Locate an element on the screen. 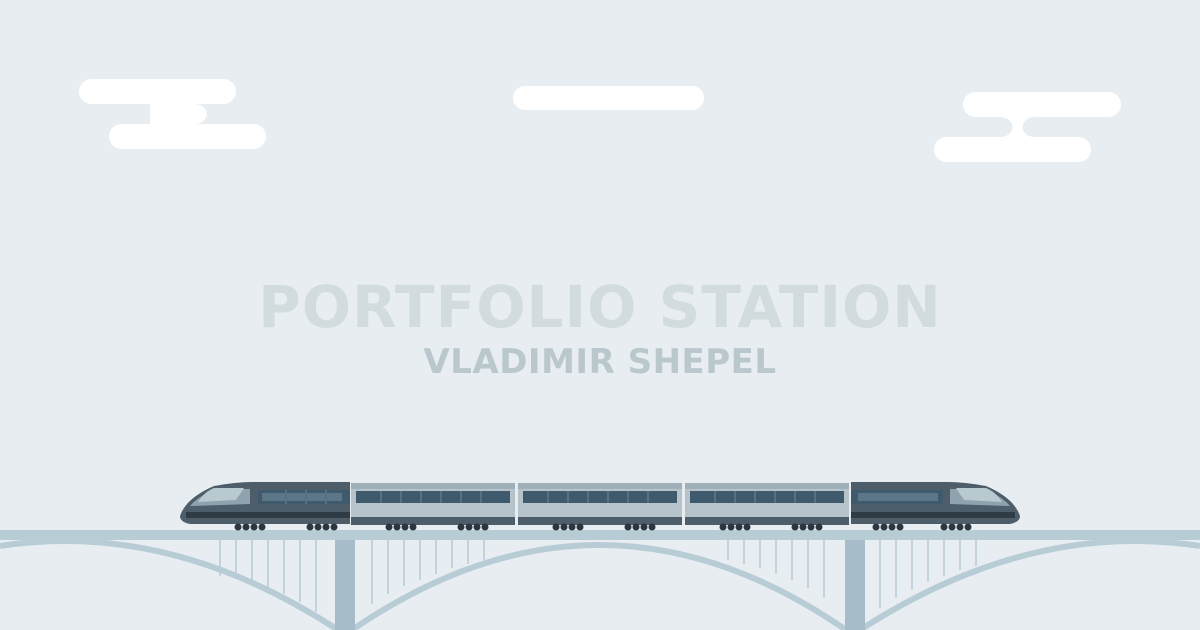 The image size is (1200, 630). train-icon is located at coordinates (600, 506).